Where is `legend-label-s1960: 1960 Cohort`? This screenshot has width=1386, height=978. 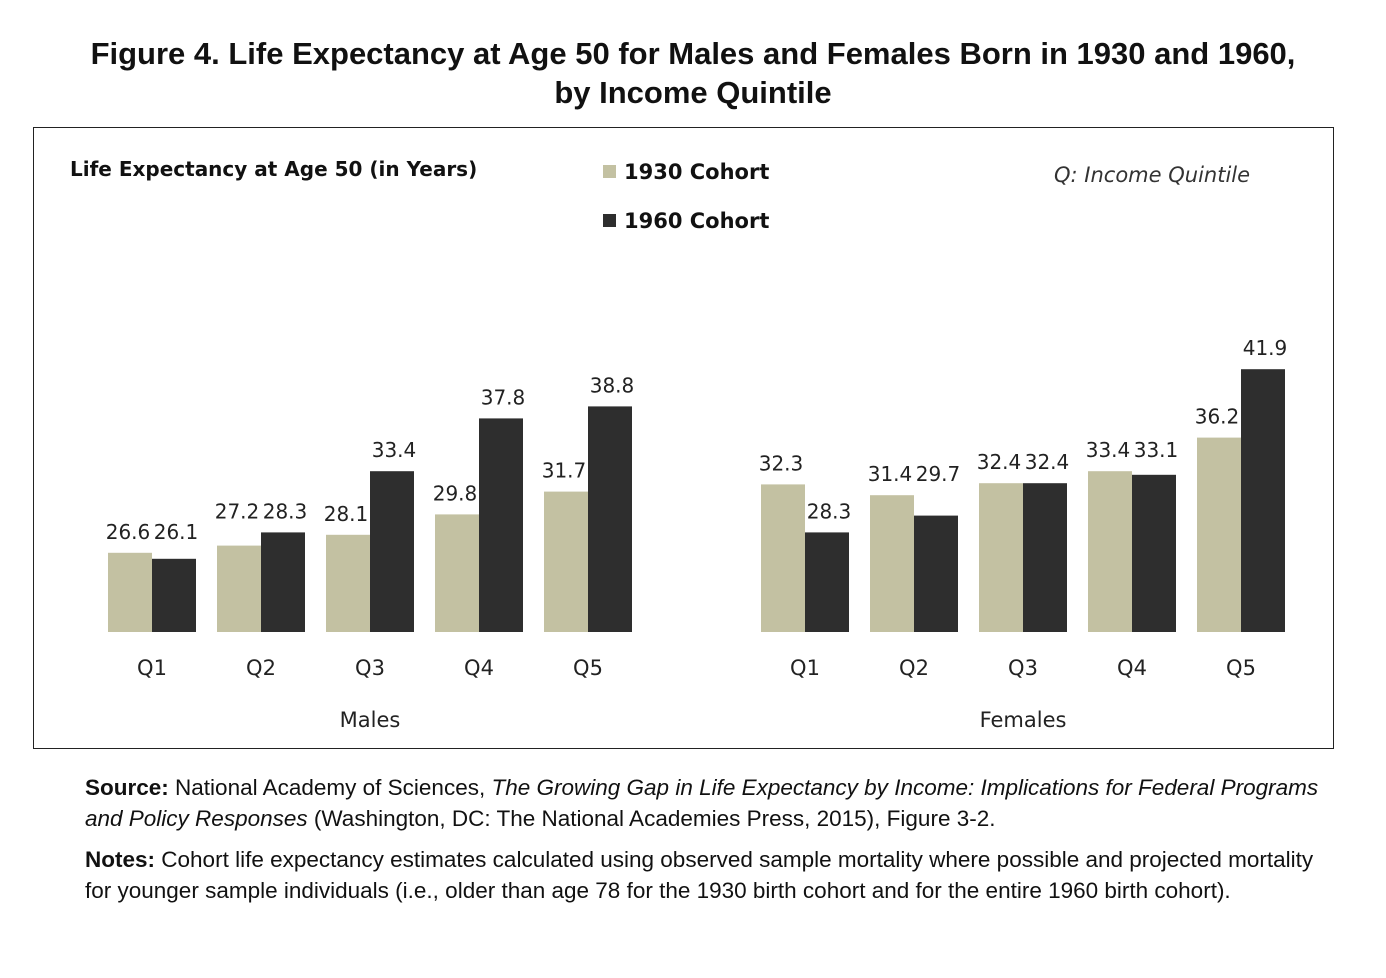 legend-label-s1960: 1960 Cohort is located at coordinates (696, 221).